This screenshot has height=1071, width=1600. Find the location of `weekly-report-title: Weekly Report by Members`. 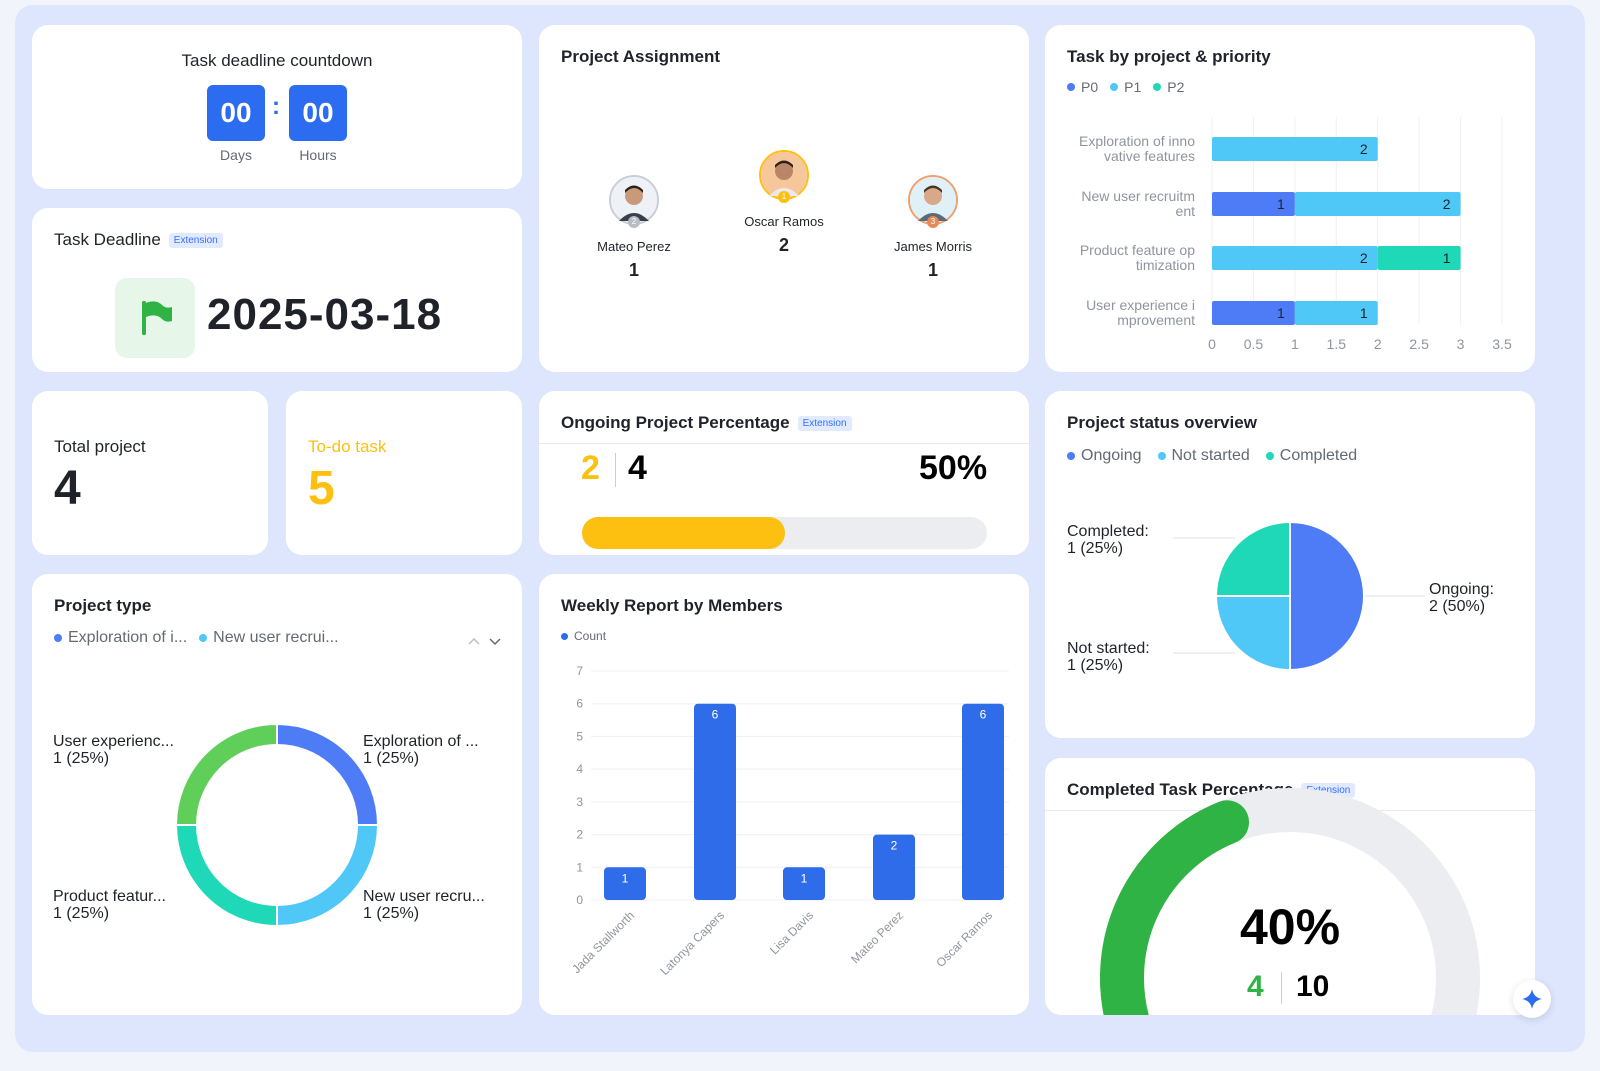

weekly-report-title: Weekly Report by Members is located at coordinates (672, 605).